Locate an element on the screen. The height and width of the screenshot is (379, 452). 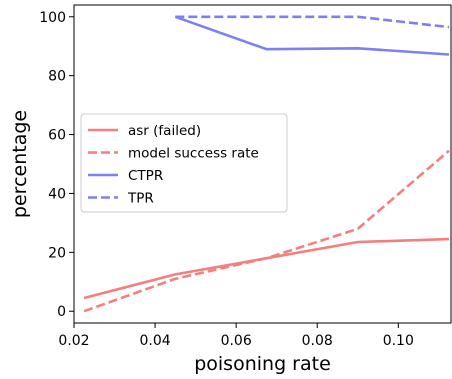
legend-box is located at coordinates (184, 163).